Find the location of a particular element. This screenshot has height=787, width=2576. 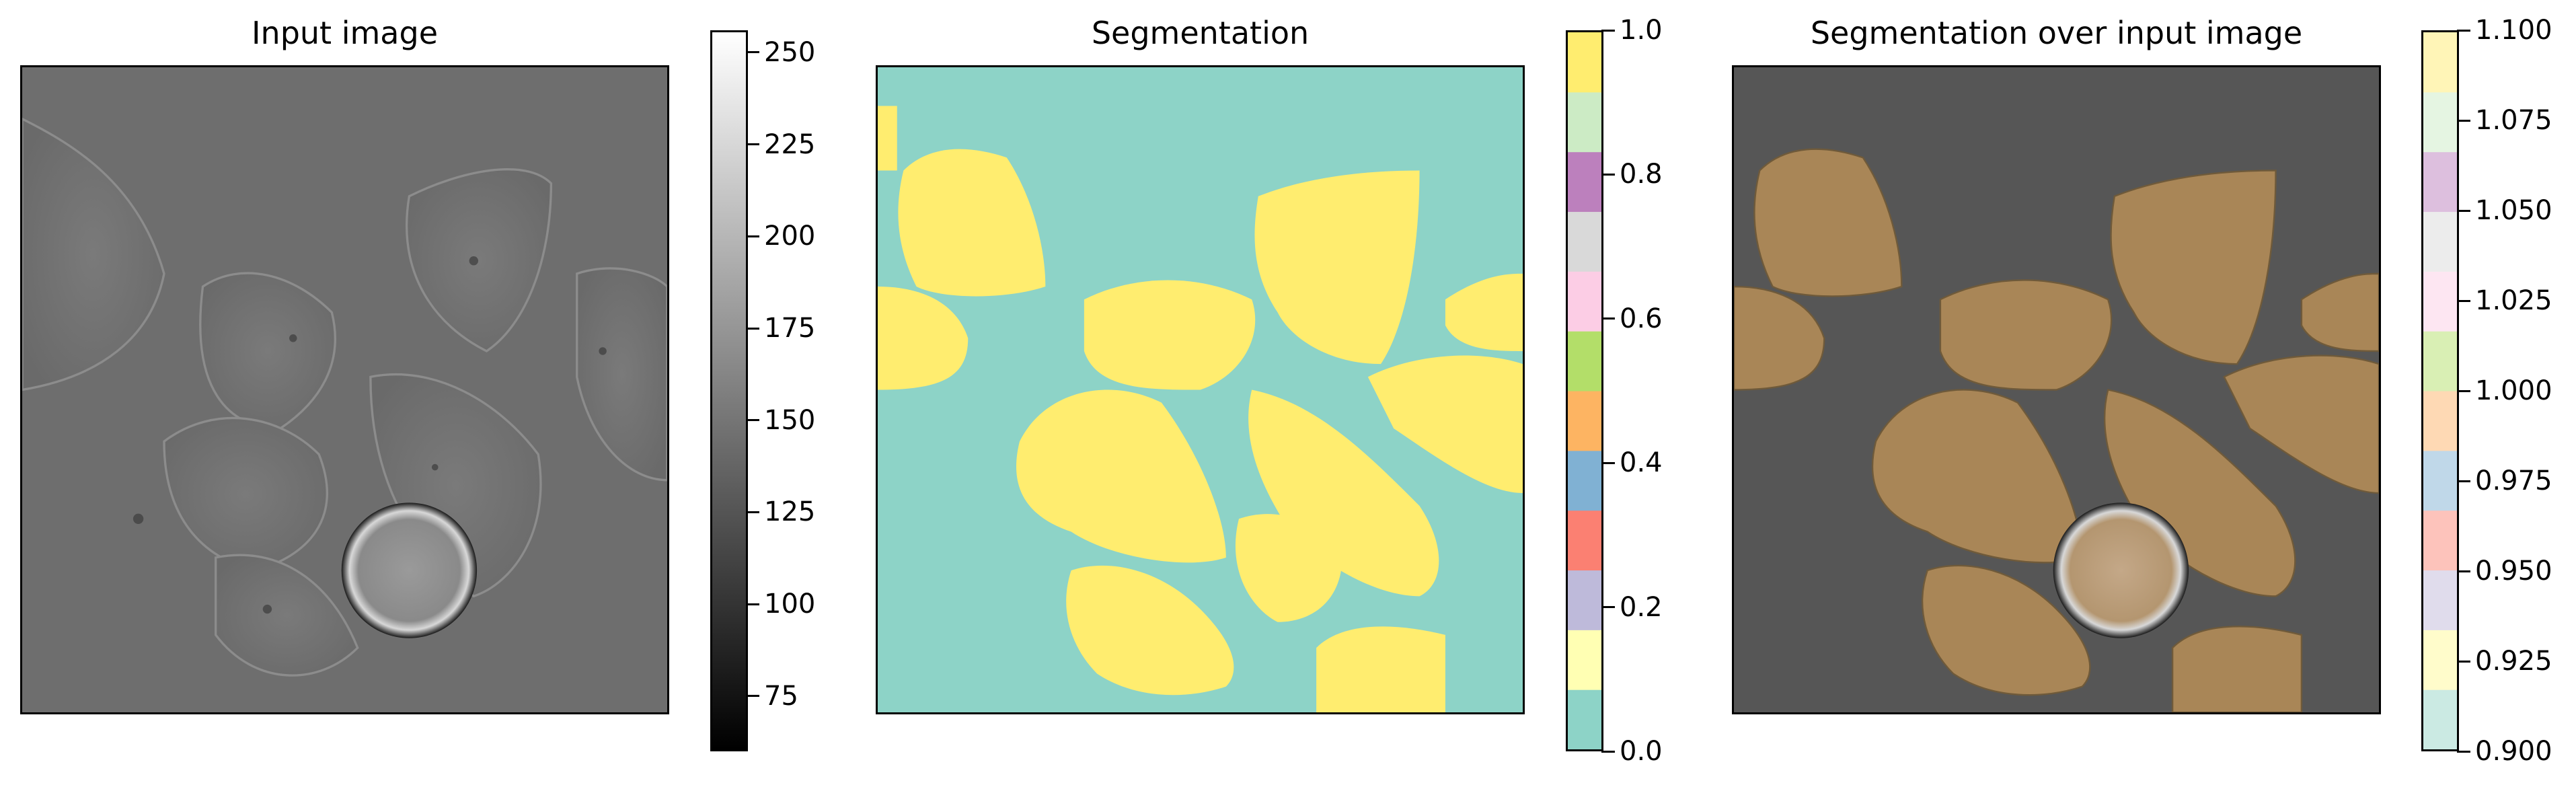

colorbar-tick-label: 0.950 is located at coordinates (2513, 571).